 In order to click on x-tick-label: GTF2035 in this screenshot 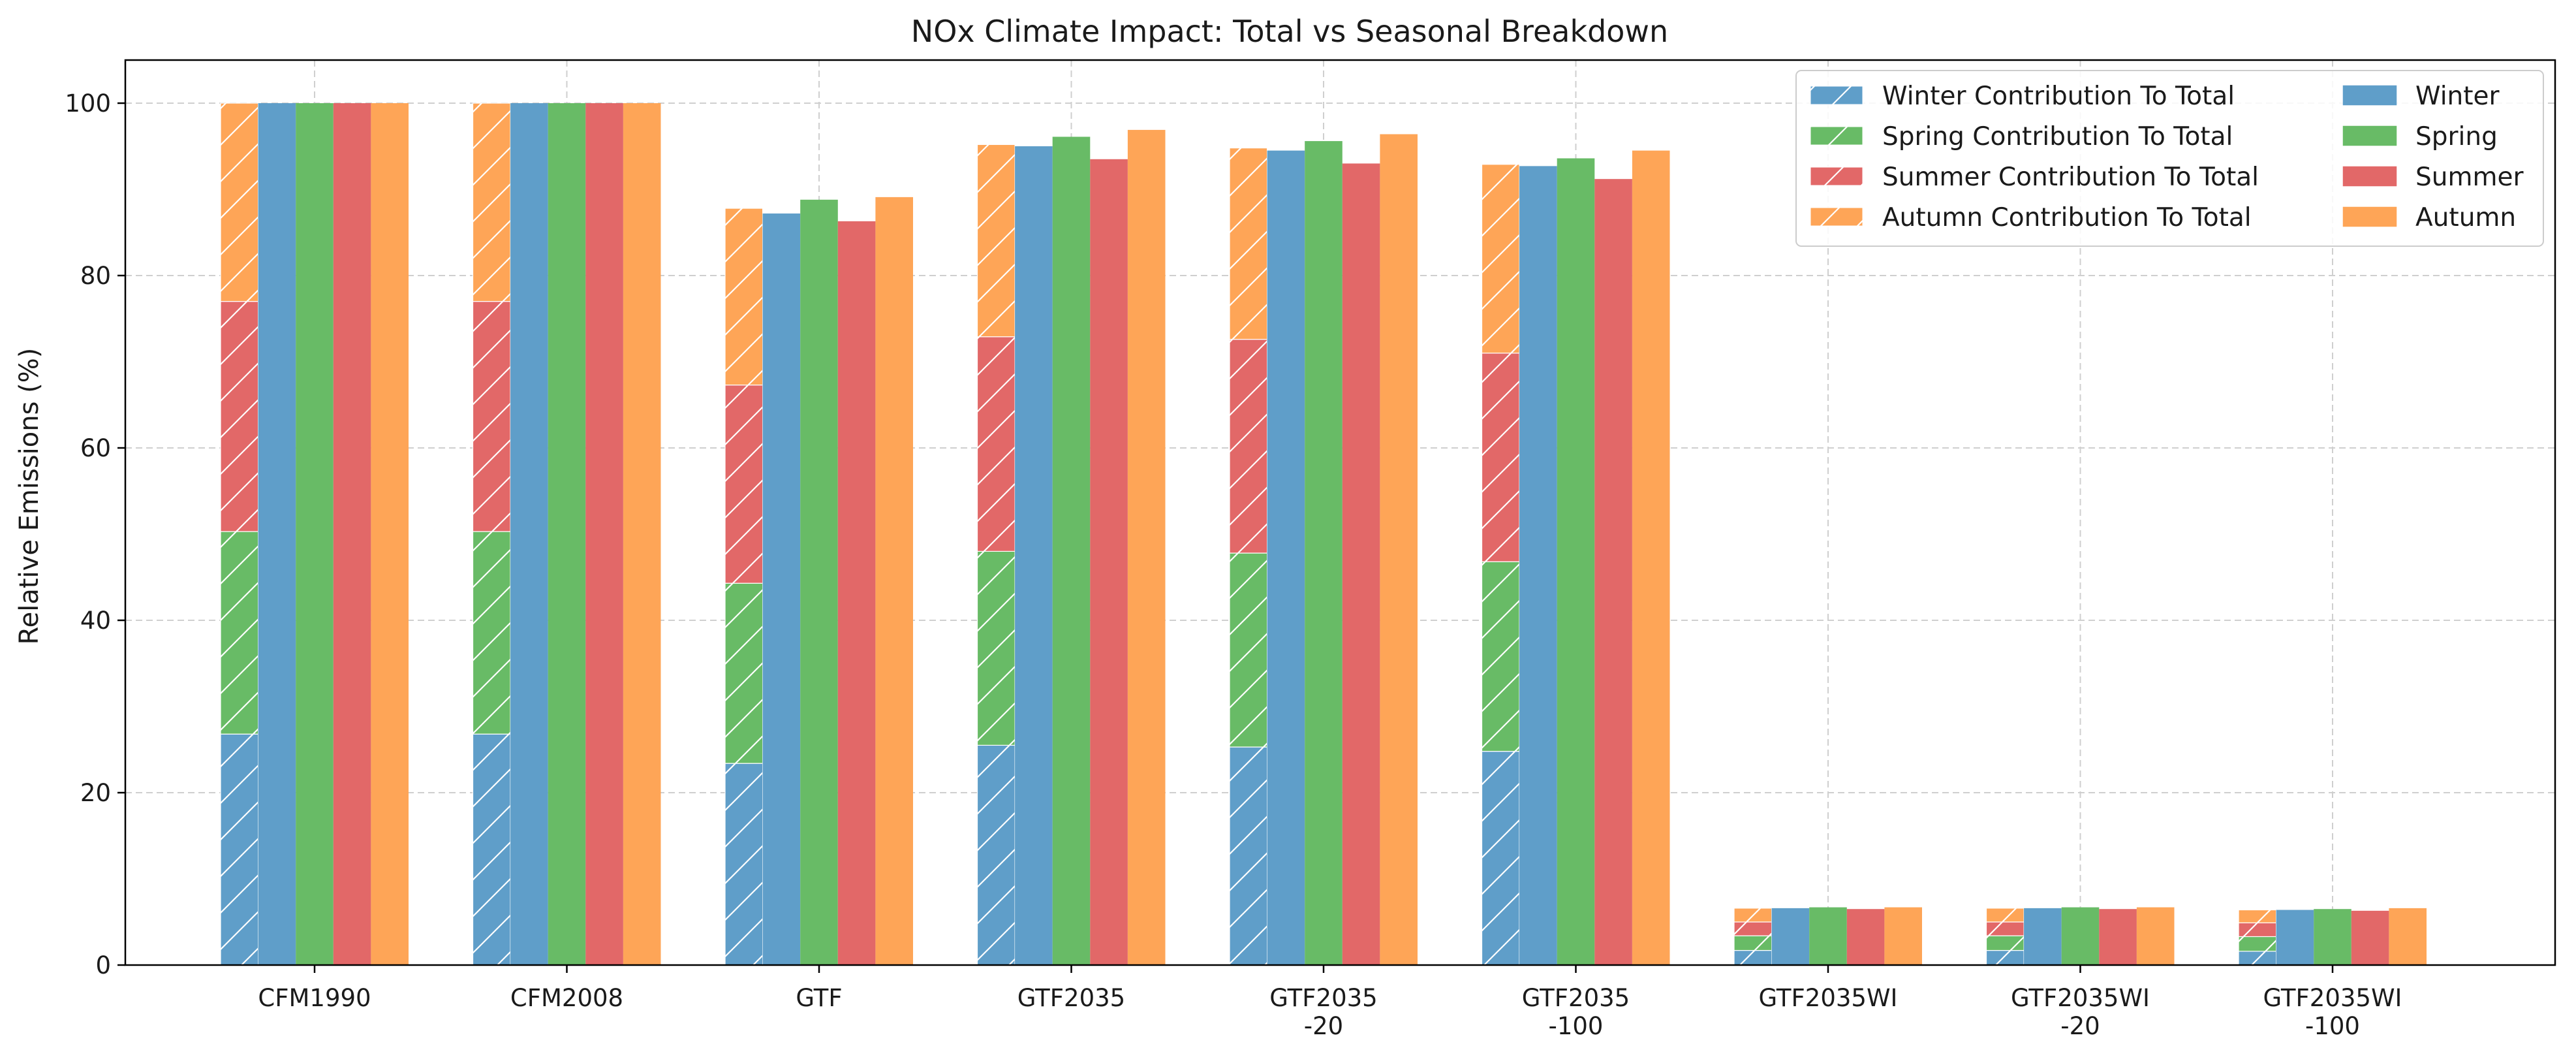, I will do `click(1071, 998)`.